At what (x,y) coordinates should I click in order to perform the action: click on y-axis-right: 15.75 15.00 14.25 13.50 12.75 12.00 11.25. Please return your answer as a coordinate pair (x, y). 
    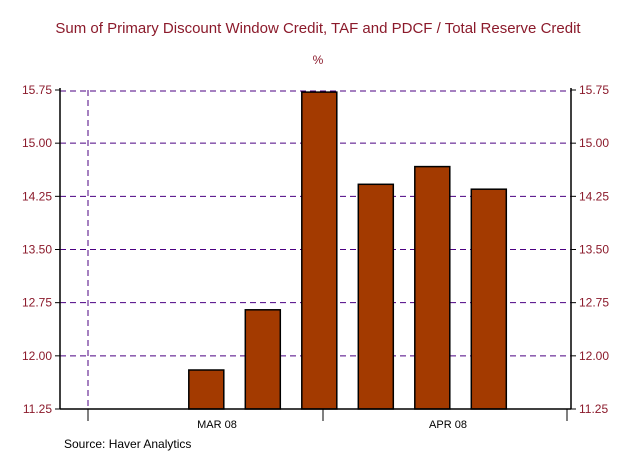
    Looking at the image, I should click on (594, 249).